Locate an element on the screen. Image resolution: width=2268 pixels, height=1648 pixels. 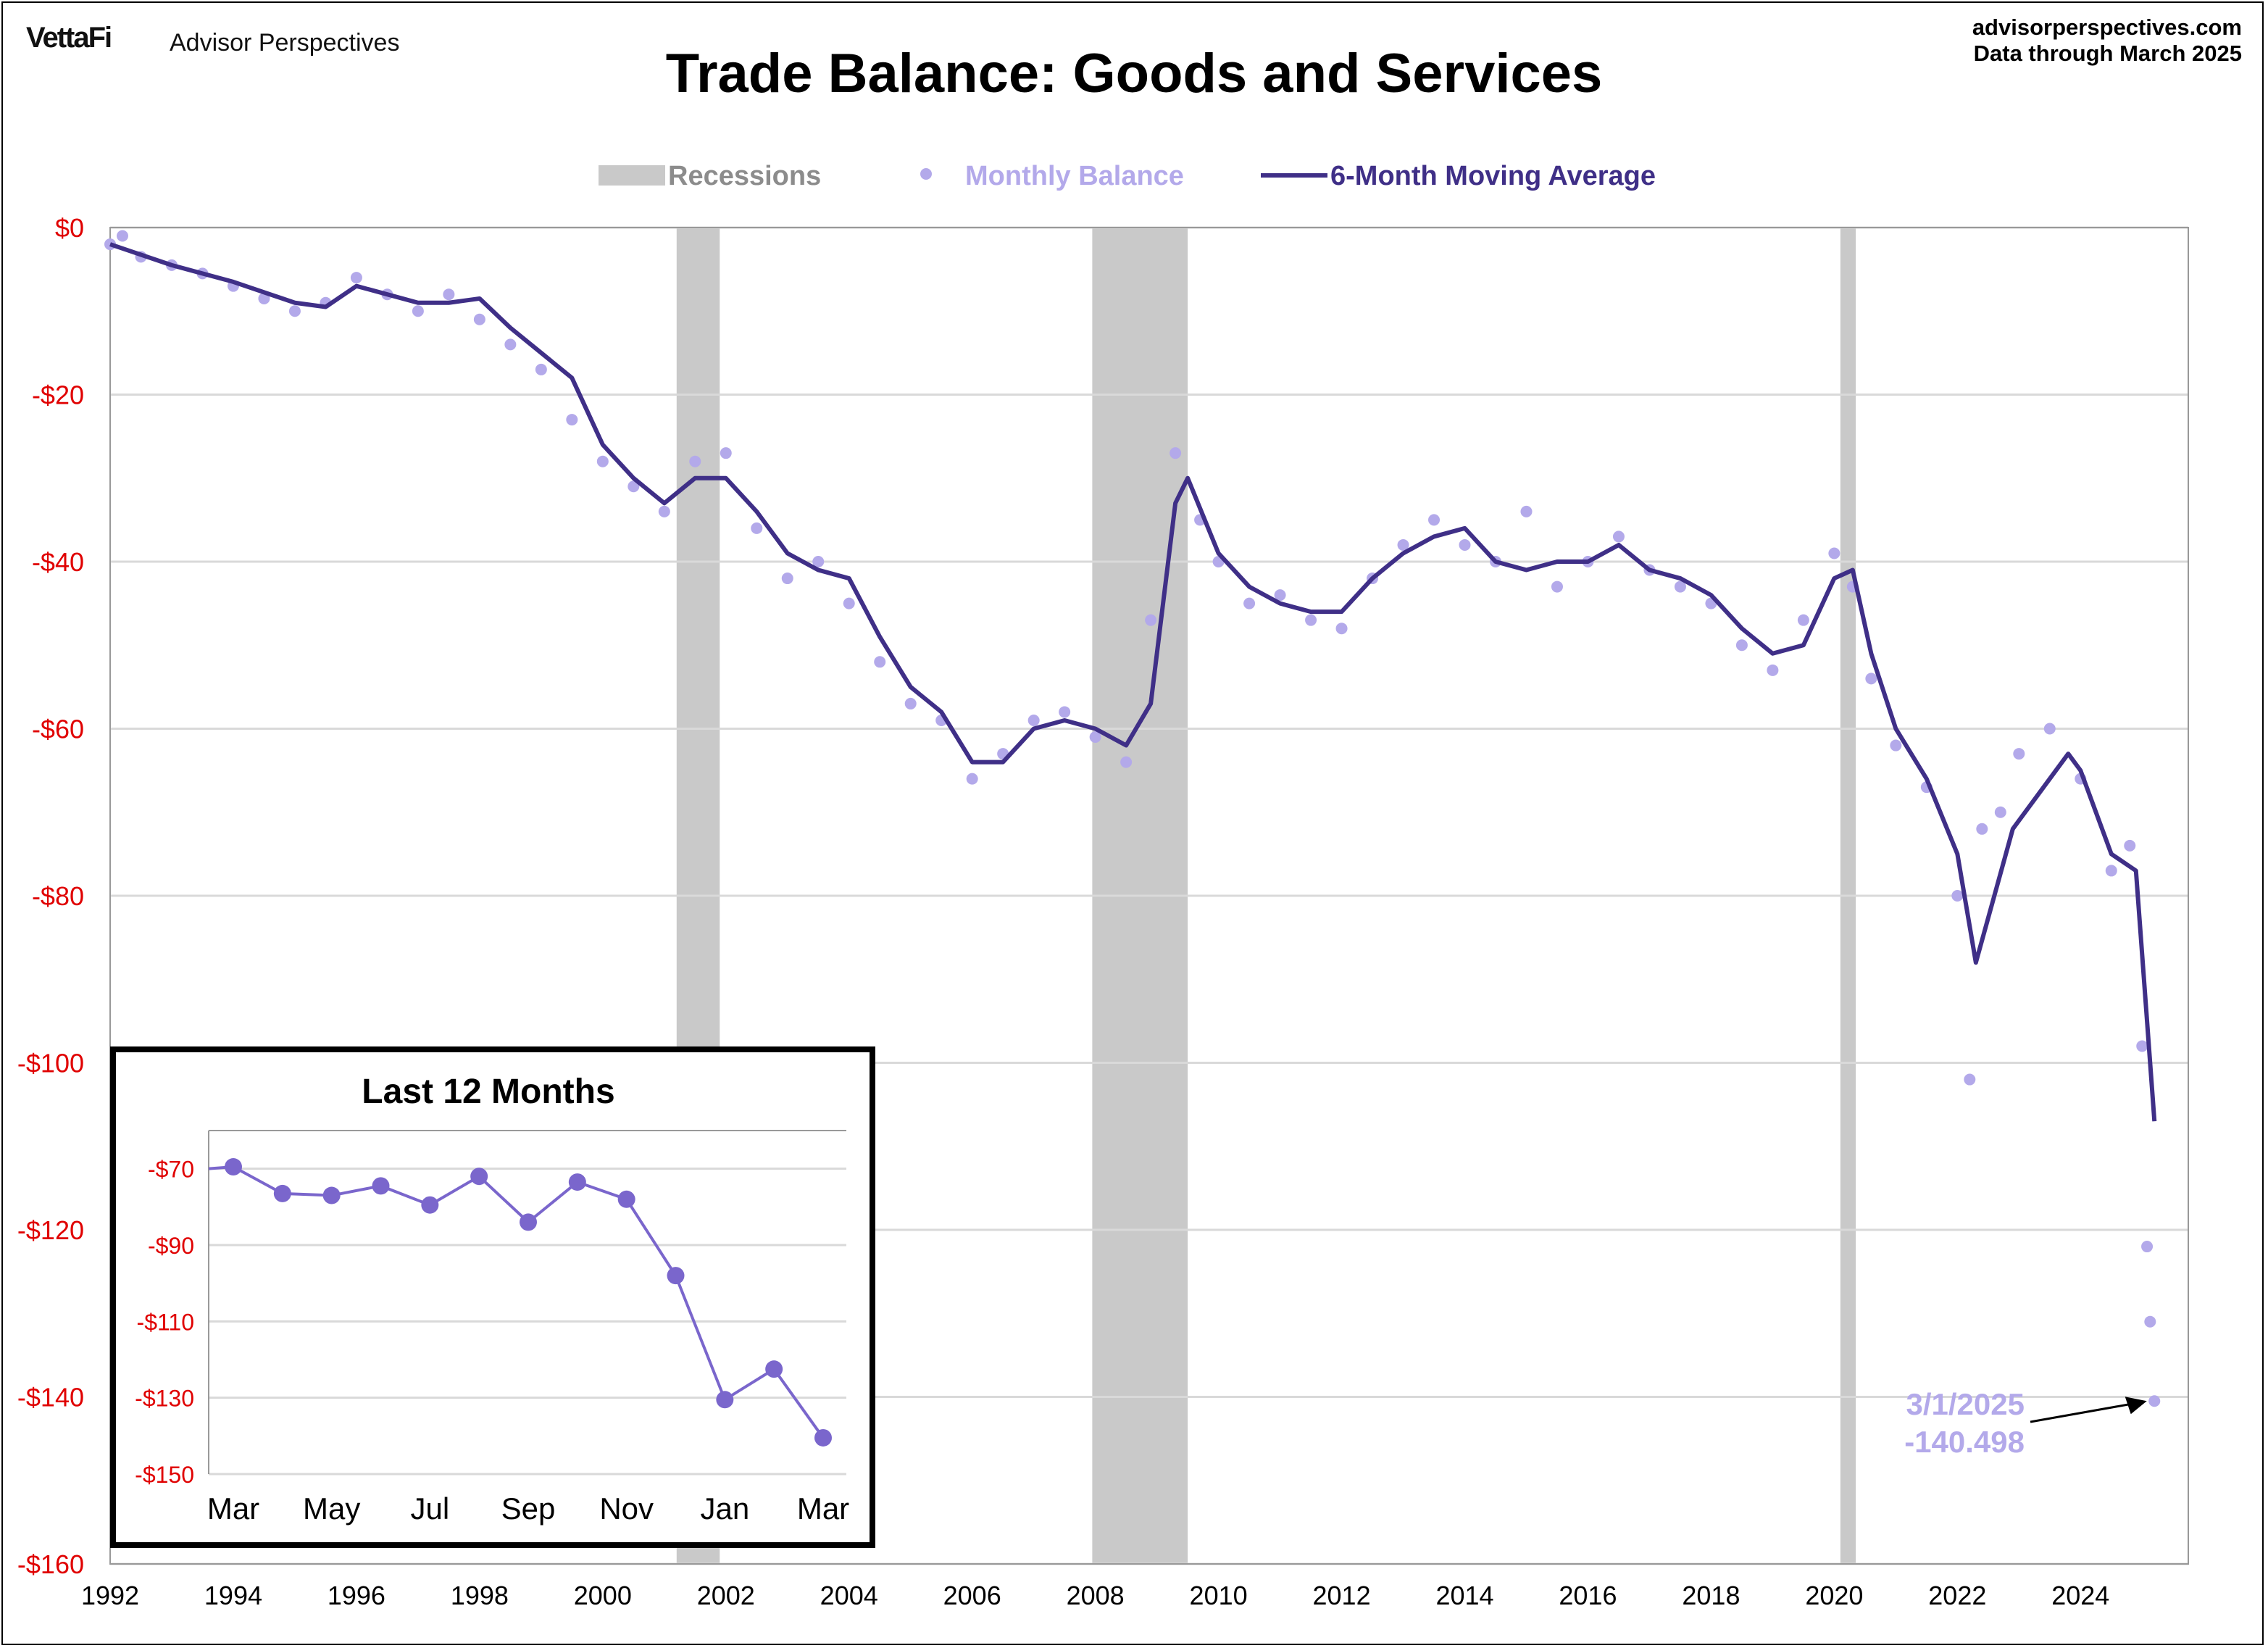
vettafi-logo: VettaFi is located at coordinates (69, 38).